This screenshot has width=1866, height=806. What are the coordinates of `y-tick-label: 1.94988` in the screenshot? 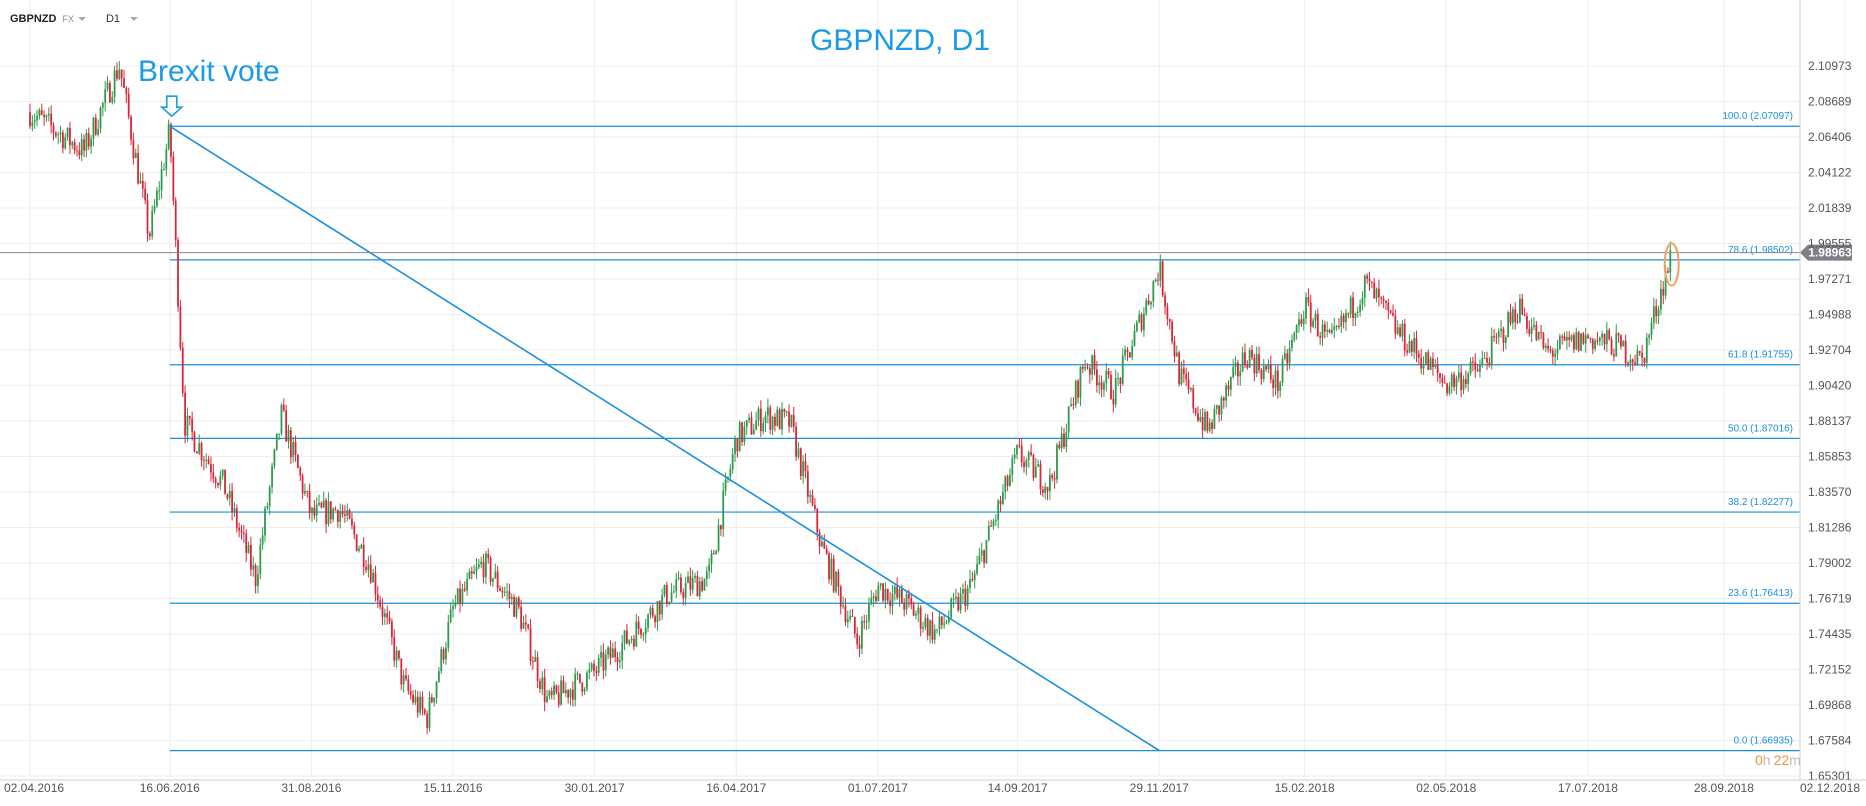 It's located at (1830, 314).